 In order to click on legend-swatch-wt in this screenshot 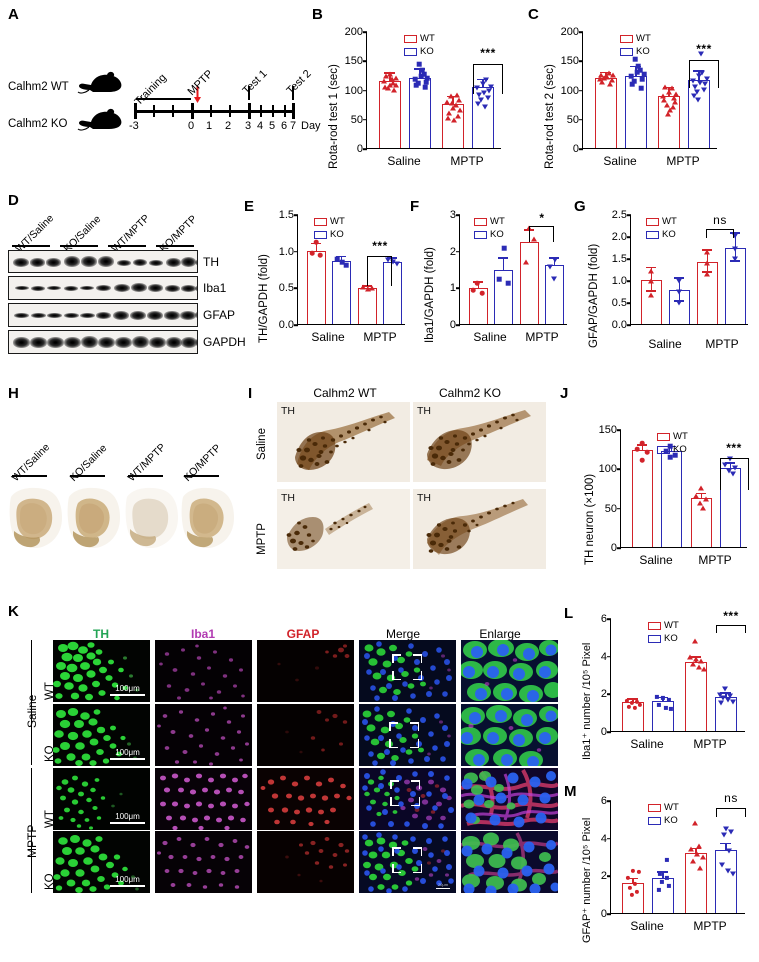, I will do `click(480, 221)`.